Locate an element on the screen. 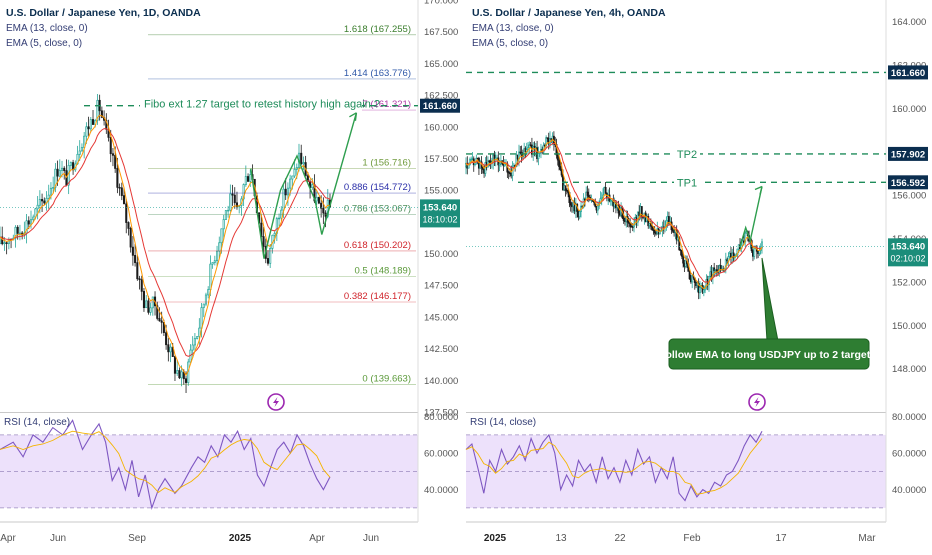 The height and width of the screenshot is (555, 932). price-tick-label: 152.000 is located at coordinates (909, 282).